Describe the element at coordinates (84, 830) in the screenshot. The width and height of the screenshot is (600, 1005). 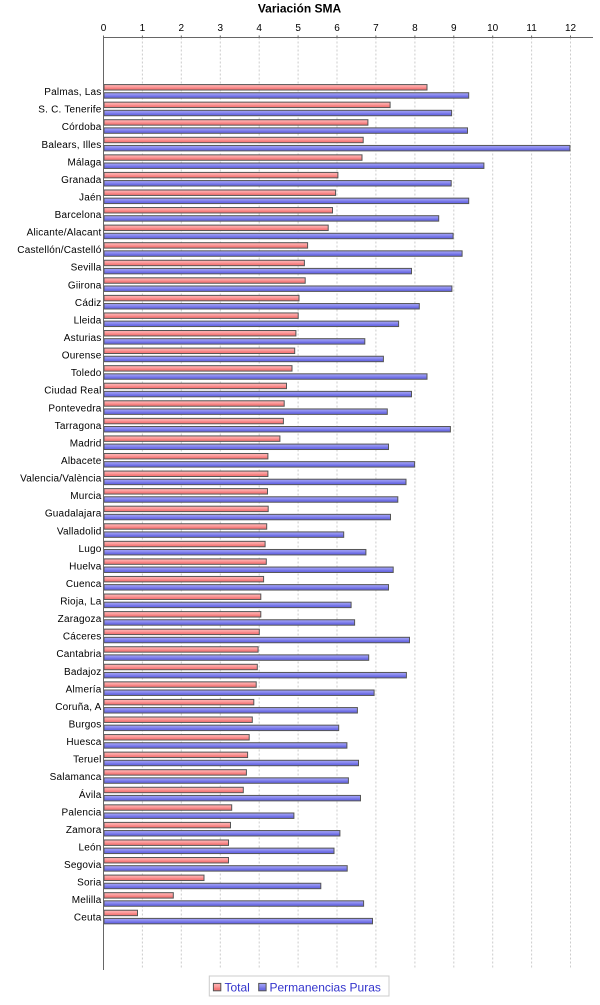
I see `svg-text: Zamora` at that location.